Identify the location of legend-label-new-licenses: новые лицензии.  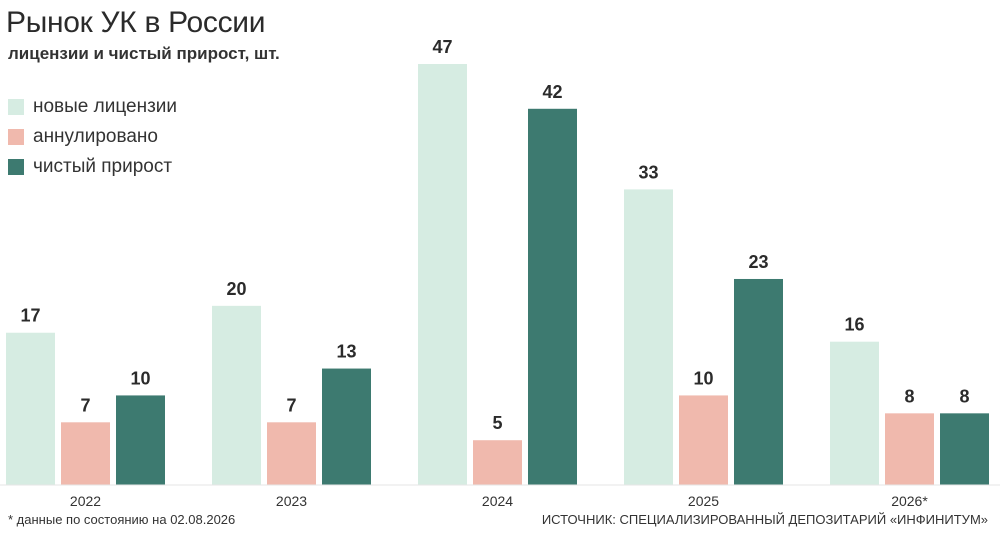
(105, 106).